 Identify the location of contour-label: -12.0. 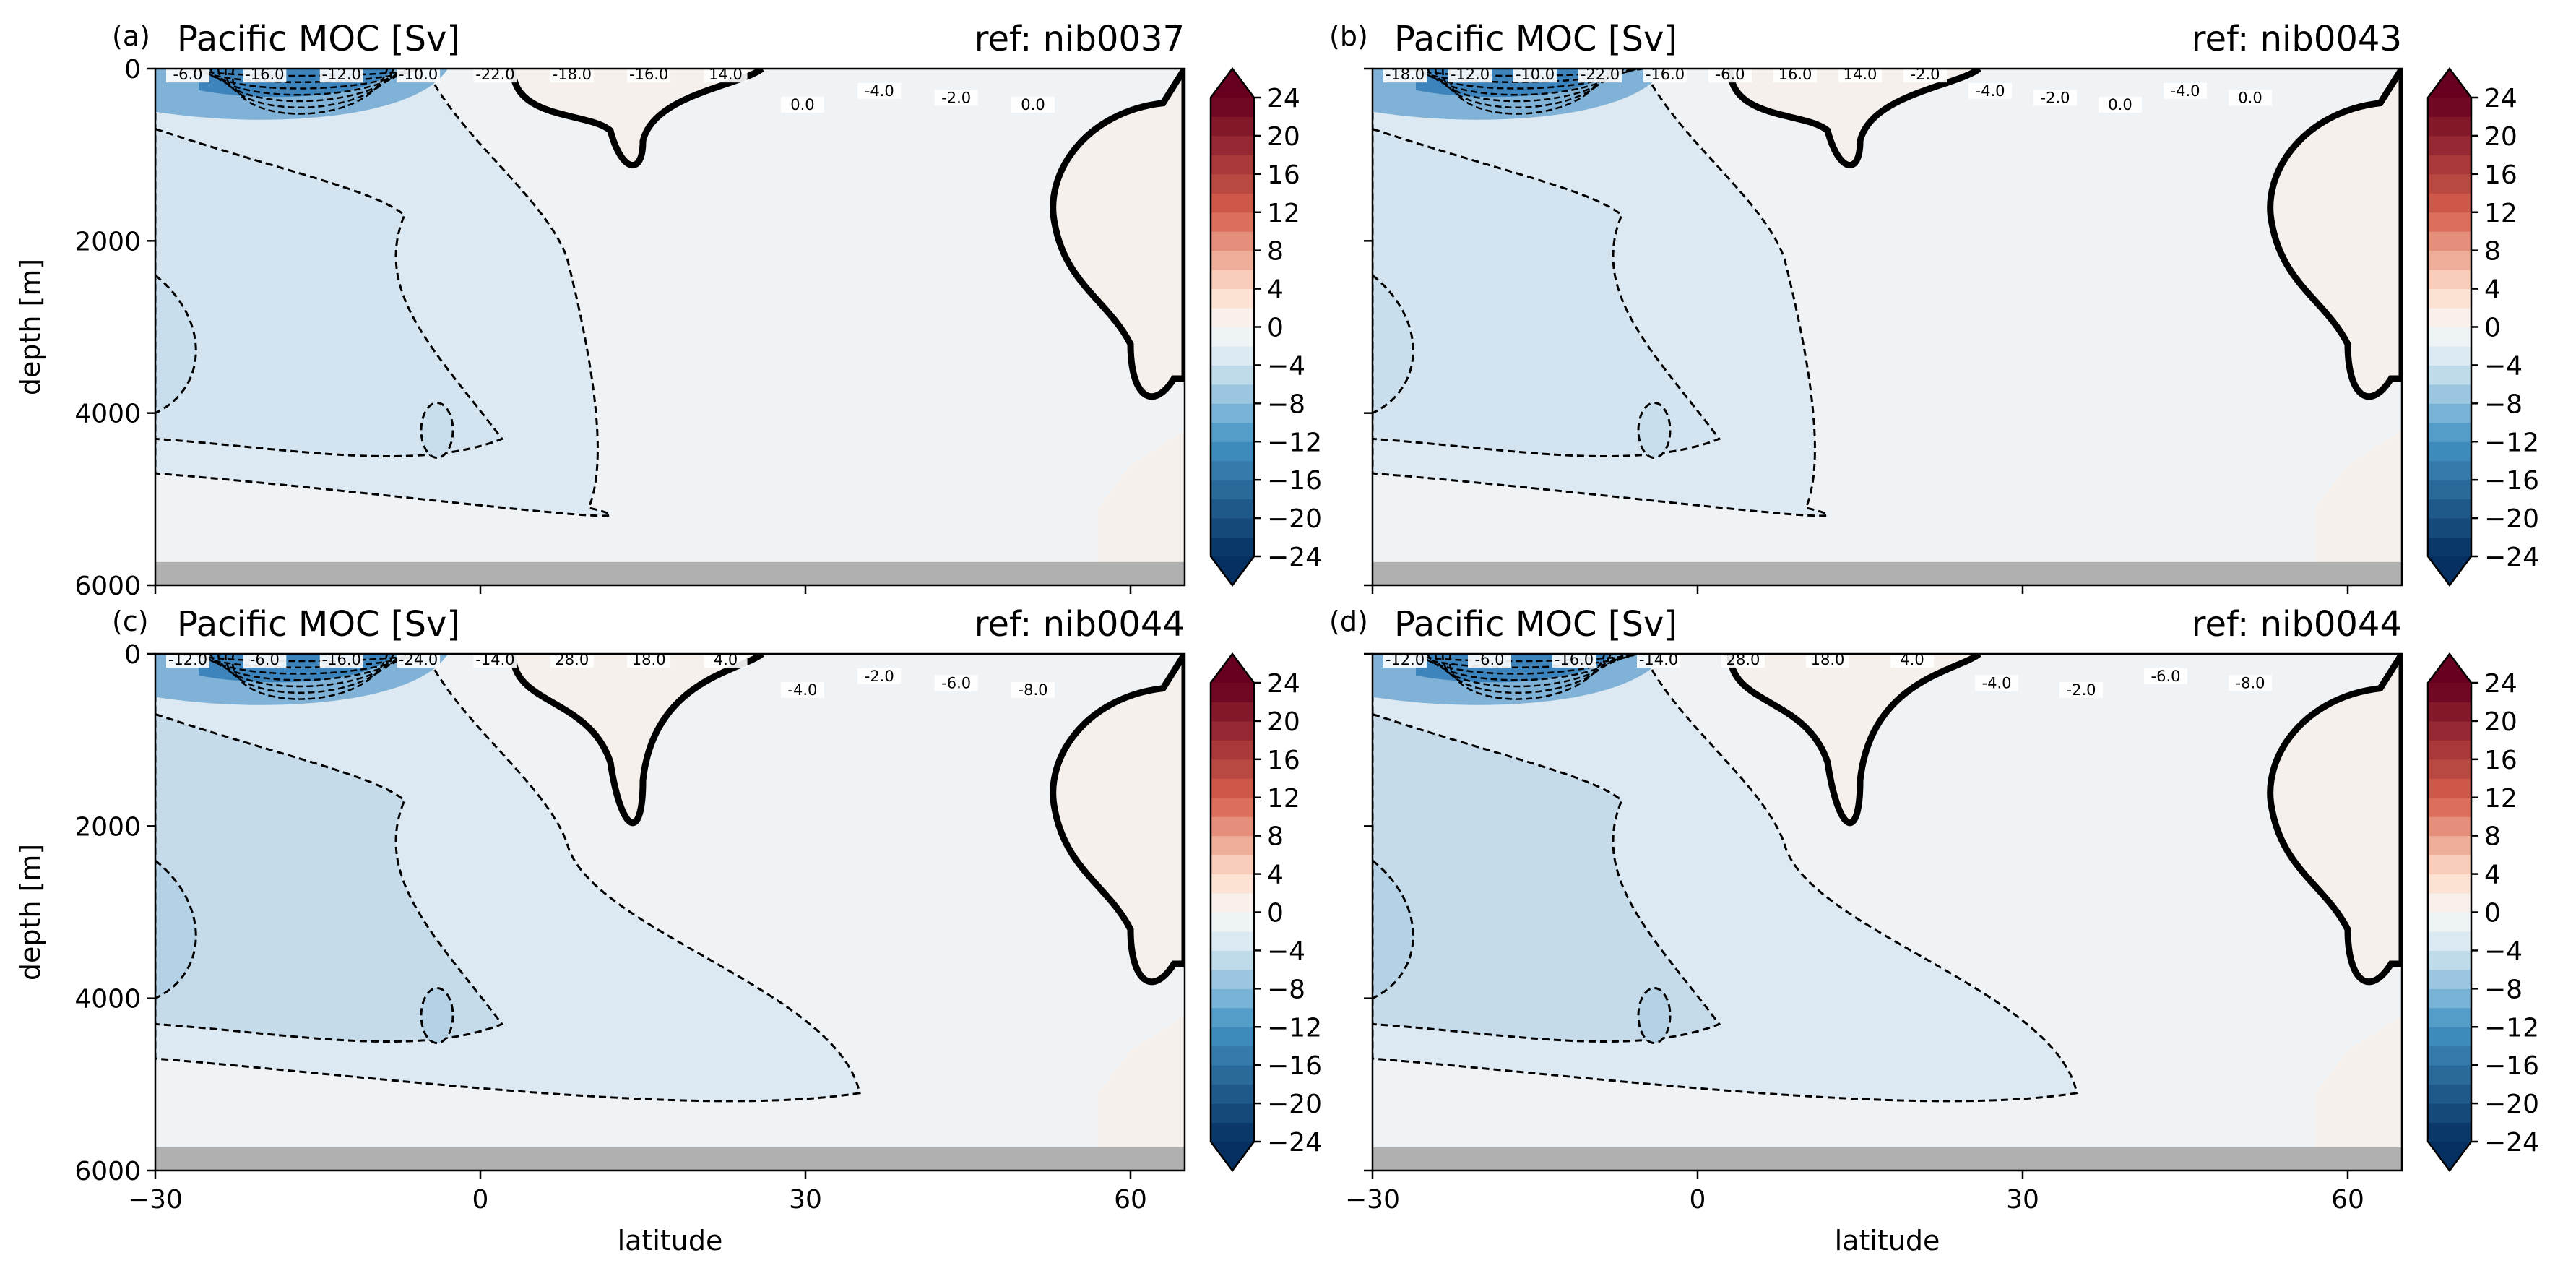
(342, 74).